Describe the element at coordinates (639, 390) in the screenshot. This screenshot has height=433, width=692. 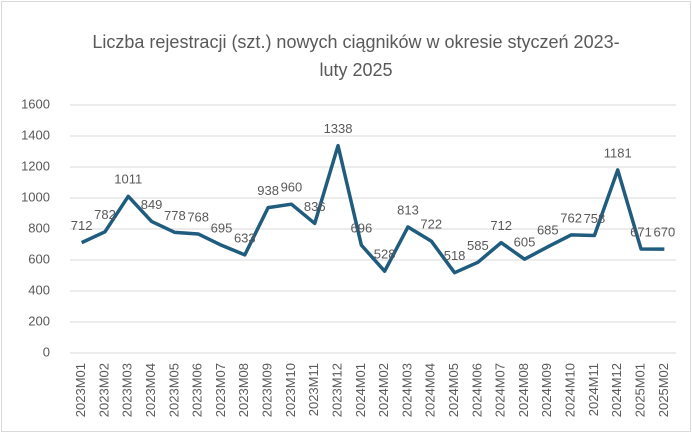
I see `x-tick-label: 2025M01` at that location.